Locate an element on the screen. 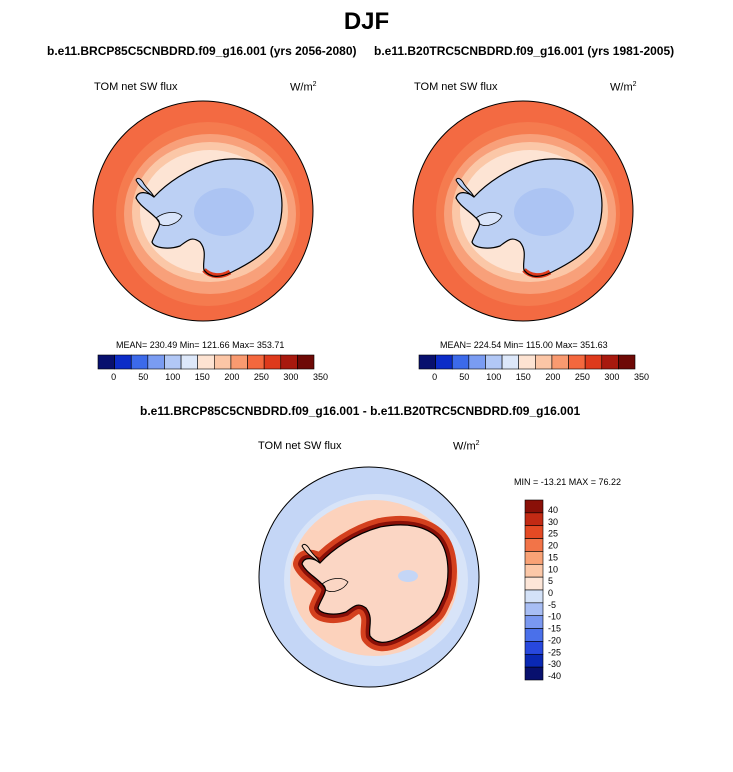 This screenshot has width=733, height=772. colorbar-tick-label: 15 is located at coordinates (553, 557).